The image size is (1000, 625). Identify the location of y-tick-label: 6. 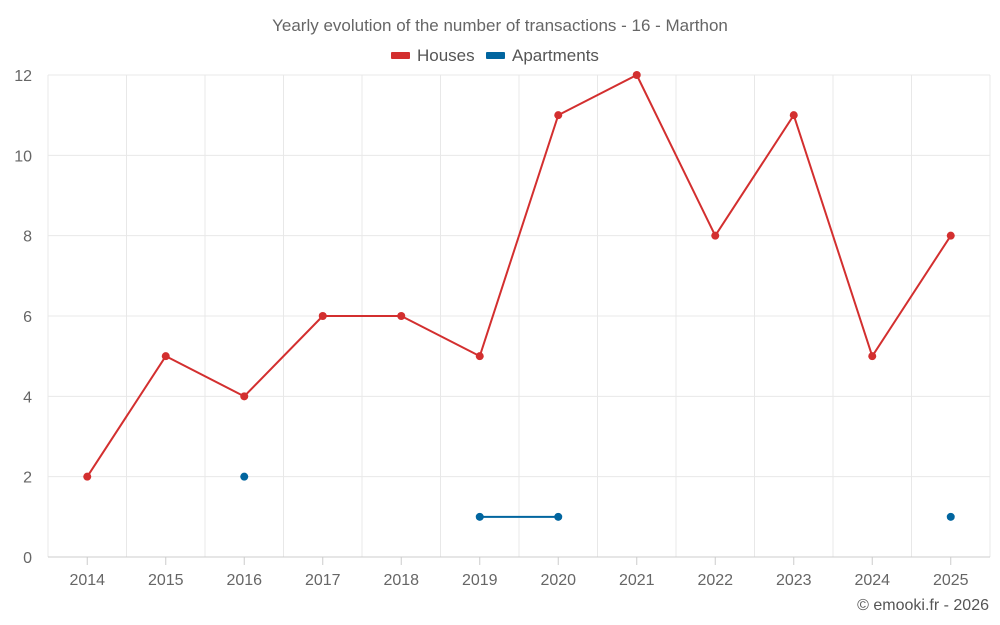
(27, 317).